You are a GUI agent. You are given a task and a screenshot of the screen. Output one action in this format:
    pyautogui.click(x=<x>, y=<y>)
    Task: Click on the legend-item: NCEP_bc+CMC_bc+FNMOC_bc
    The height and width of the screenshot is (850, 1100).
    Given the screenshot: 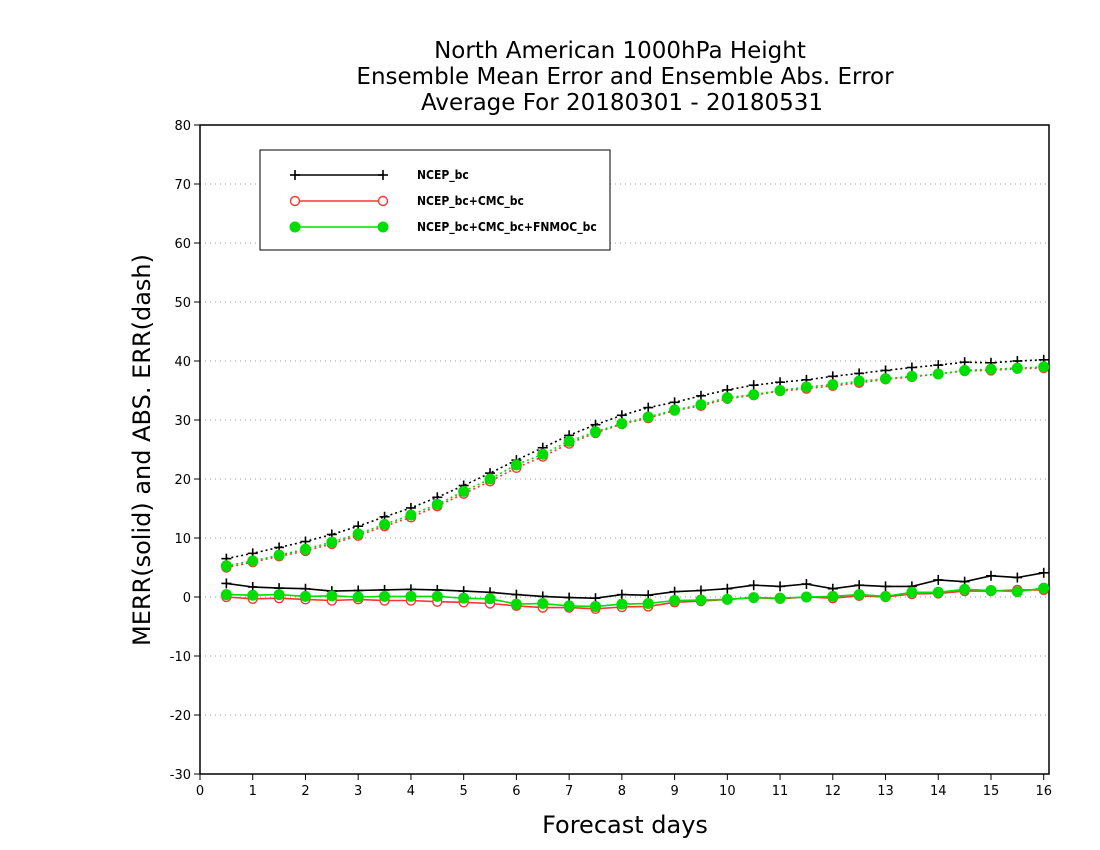 What is the action you would take?
    pyautogui.click(x=443, y=227)
    